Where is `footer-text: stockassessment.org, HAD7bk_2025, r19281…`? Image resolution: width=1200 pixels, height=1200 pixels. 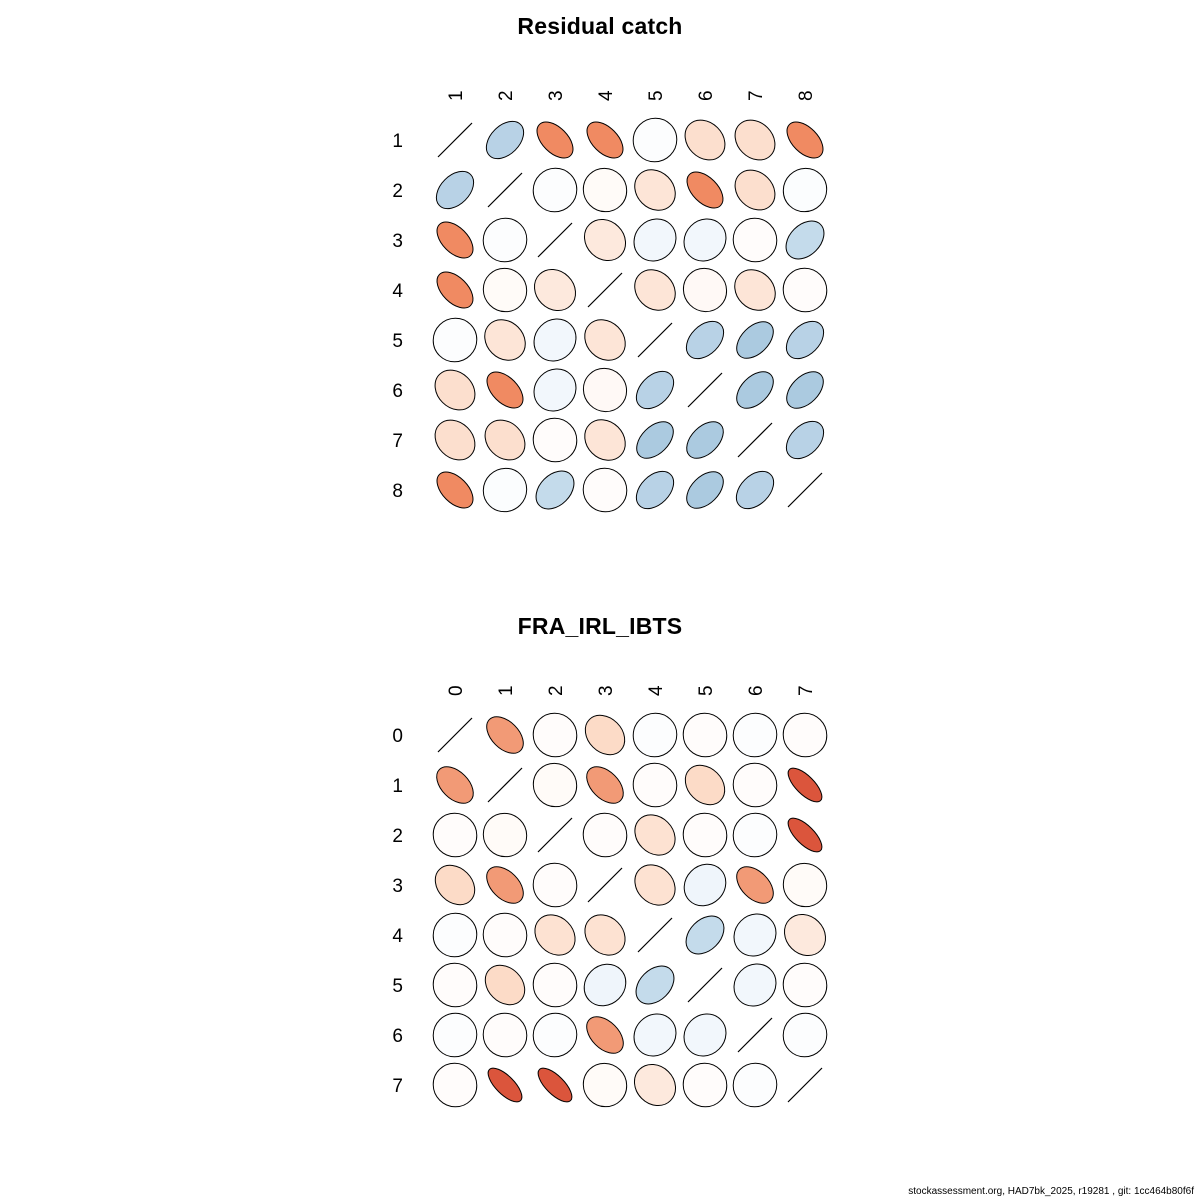
footer-text: stockassessment.org, HAD7bk_2025, r19281… is located at coordinates (1051, 1191).